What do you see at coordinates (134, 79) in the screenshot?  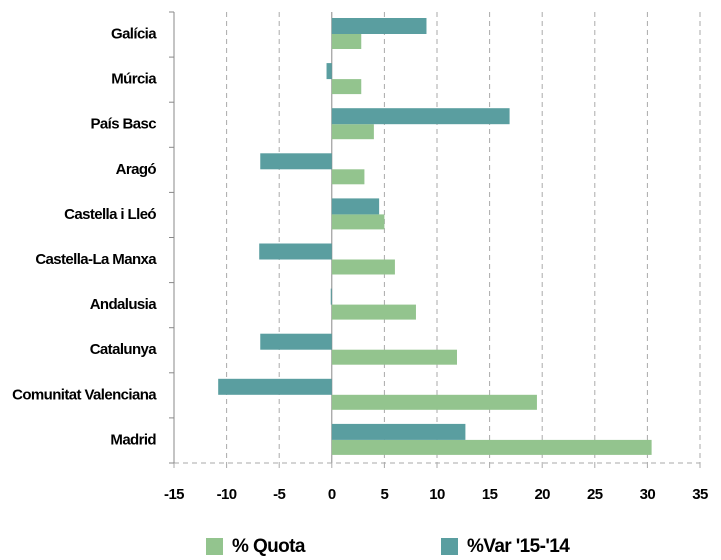 I see `y-tick-label: Múrcia` at bounding box center [134, 79].